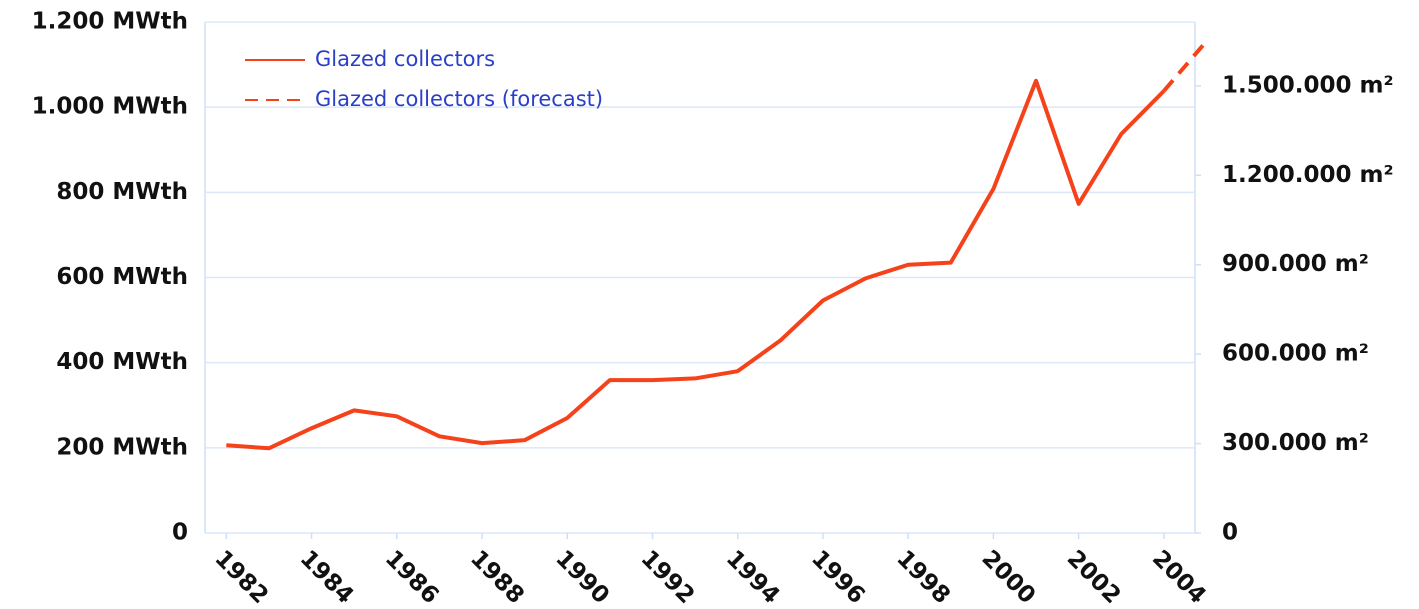 Image resolution: width=1419 pixels, height=609 pixels. I want to click on y-tick-label: 0, so click(180, 533).